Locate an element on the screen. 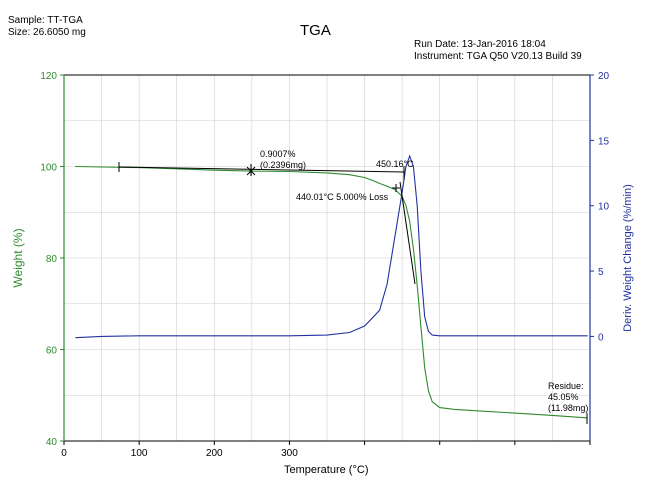 Image resolution: width=655 pixels, height=488 pixels. x-tick-label: 0 is located at coordinates (64, 453).